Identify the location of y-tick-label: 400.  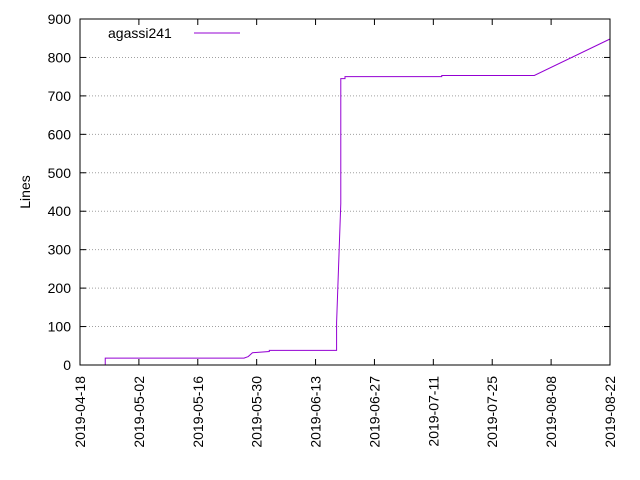
(60, 211).